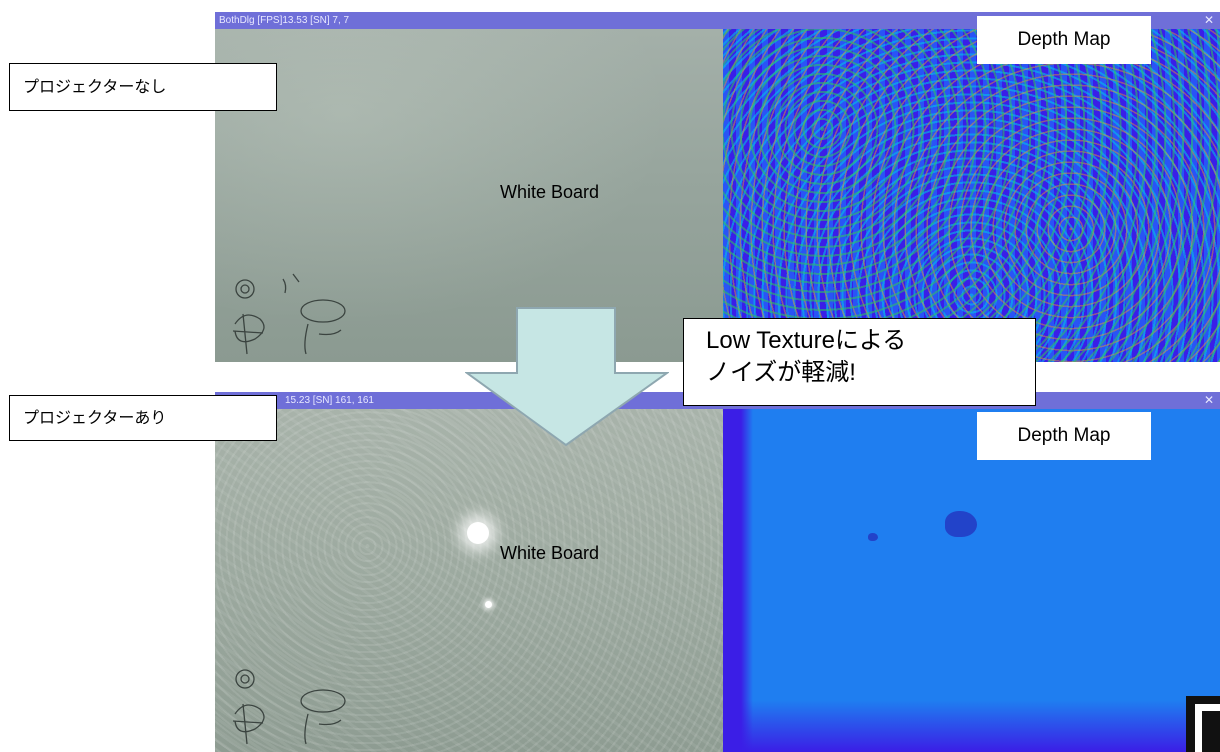 Image resolution: width=1220 pixels, height=752 pixels. I want to click on label-with-projector: プロジェクターあり, so click(143, 418).